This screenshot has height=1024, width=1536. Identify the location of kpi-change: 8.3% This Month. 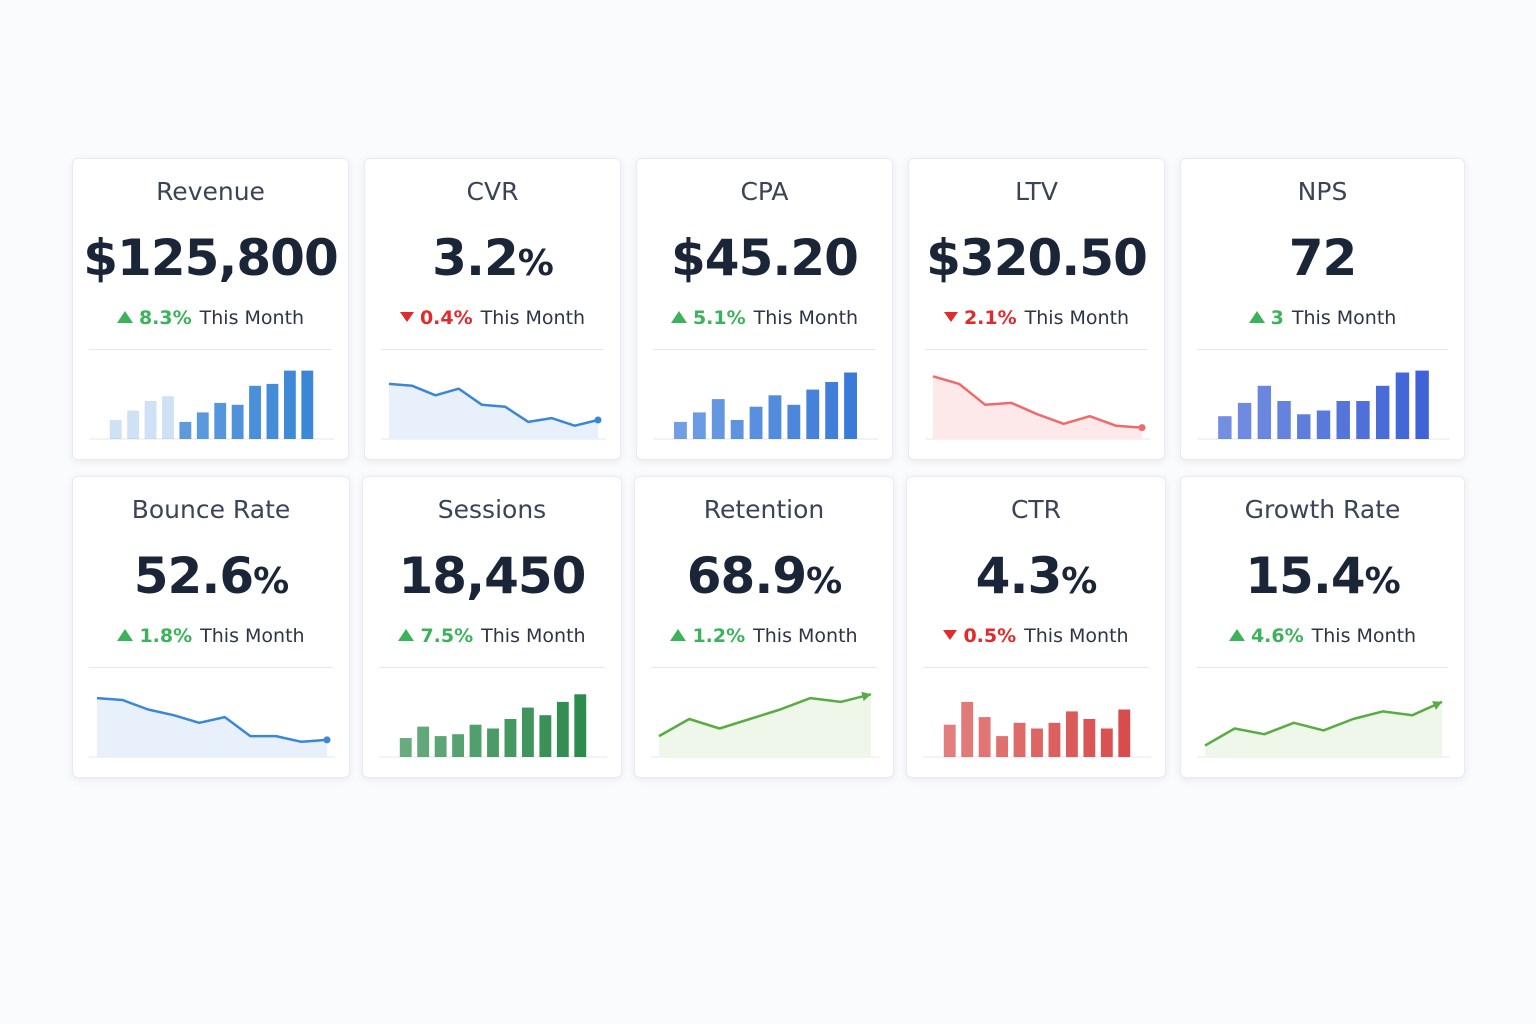
(210, 318).